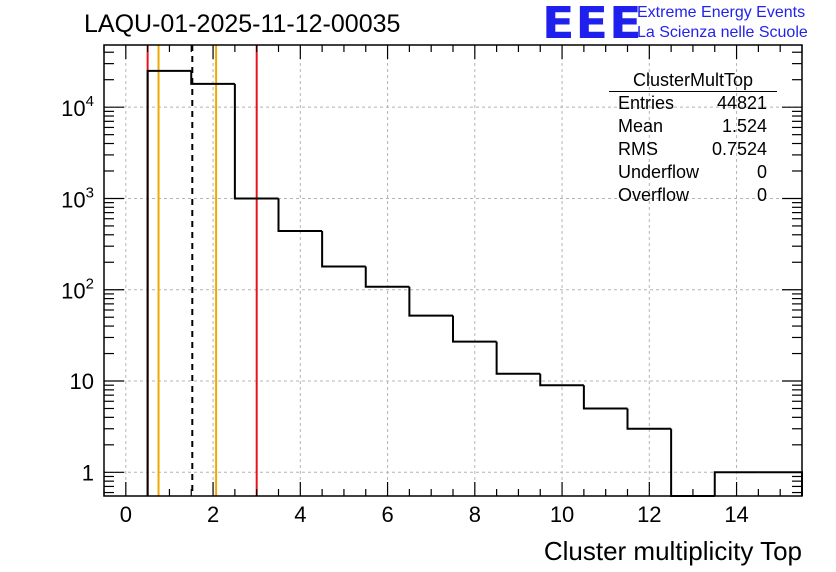 This screenshot has height=572, width=836. Describe the element at coordinates (693, 126) in the screenshot. I see `stats-row-mean: Mean 1.524` at that location.